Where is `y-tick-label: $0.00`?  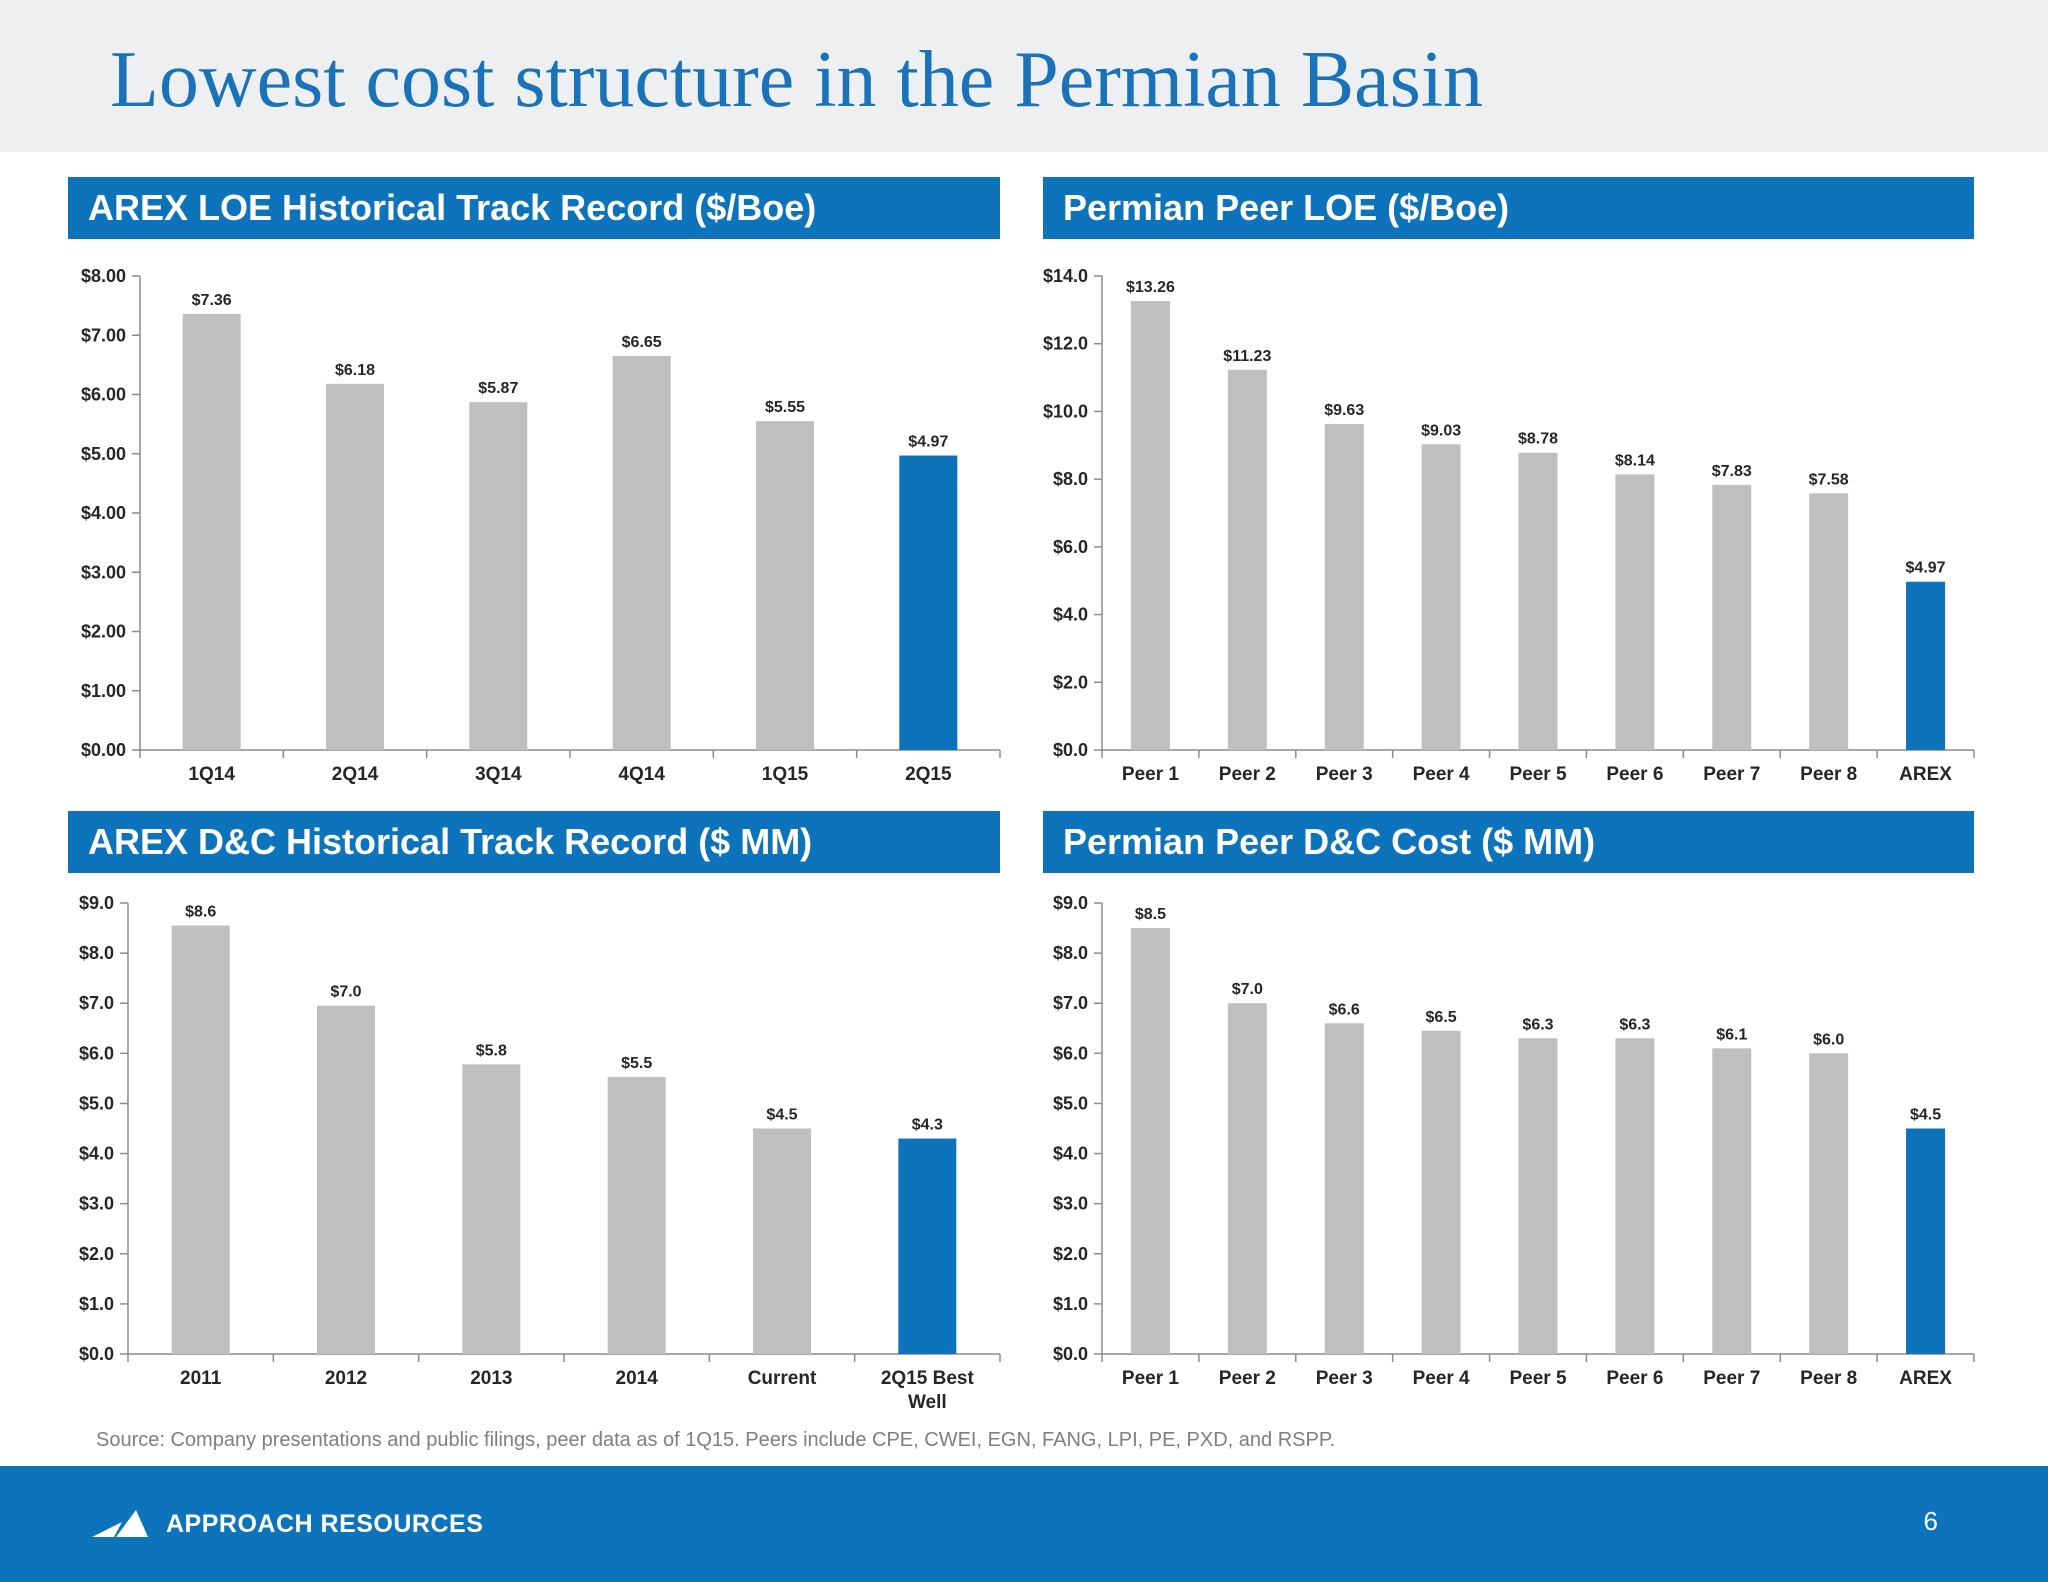 y-tick-label: $0.00 is located at coordinates (103, 750).